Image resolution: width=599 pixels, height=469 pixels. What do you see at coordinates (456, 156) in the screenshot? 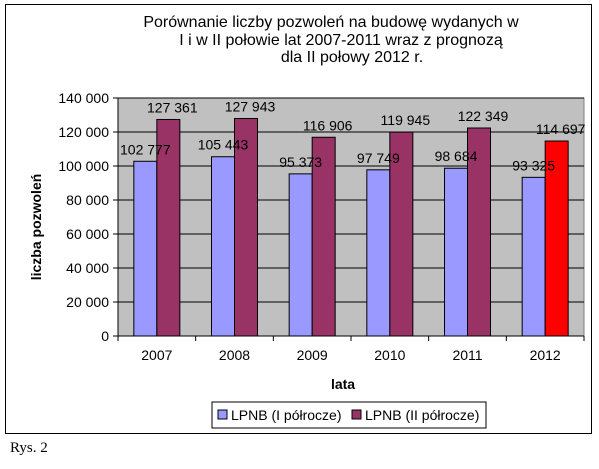
I see `data-label-i-polrocze: 98 684` at bounding box center [456, 156].